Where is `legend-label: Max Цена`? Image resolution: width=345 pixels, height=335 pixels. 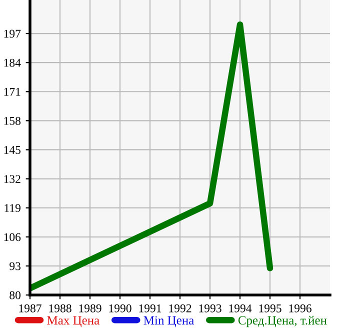 legend-label: Max Цена is located at coordinates (73, 322).